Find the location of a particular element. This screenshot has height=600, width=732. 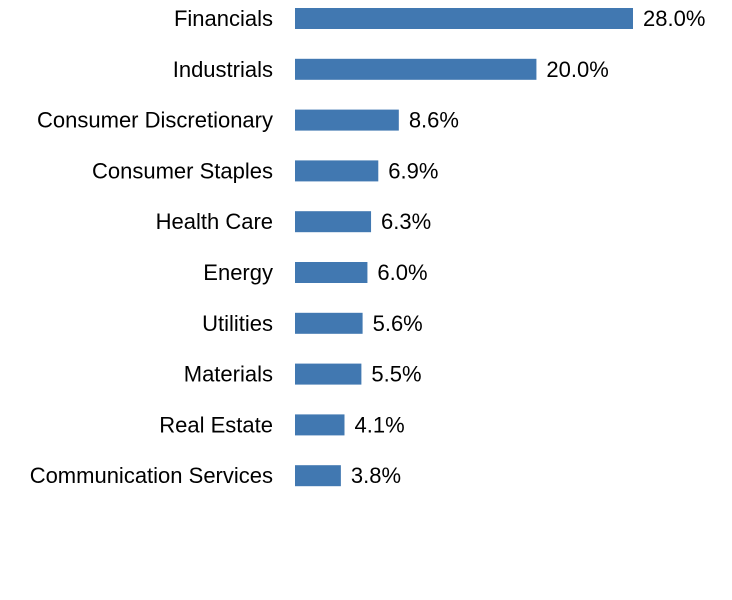

bar-industrials is located at coordinates (416, 69).